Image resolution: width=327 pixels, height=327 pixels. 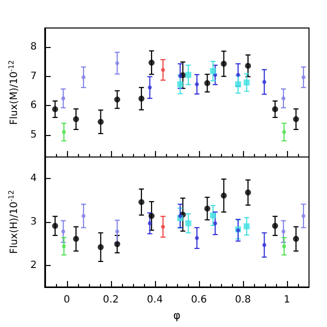 I want to click on x-tick-label: 0.8, so click(x=242, y=300).